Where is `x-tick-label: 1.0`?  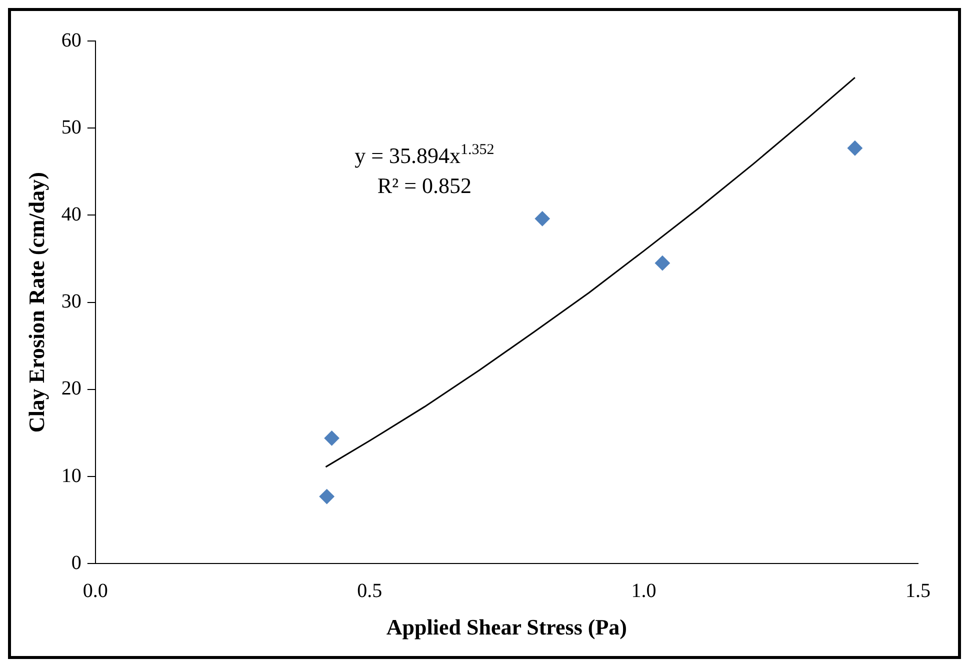
x-tick-label: 1.0 is located at coordinates (643, 591).